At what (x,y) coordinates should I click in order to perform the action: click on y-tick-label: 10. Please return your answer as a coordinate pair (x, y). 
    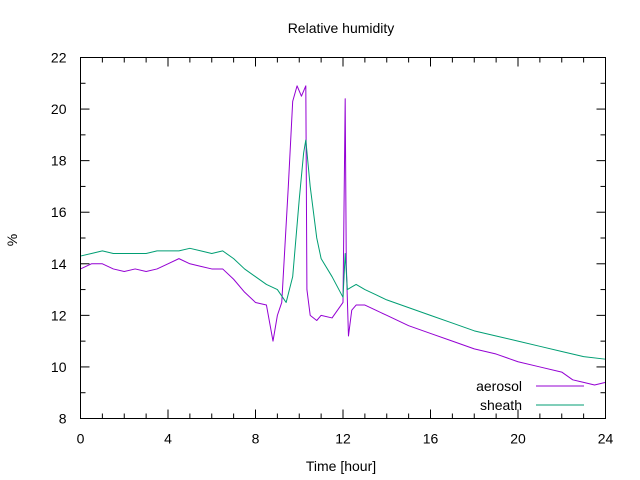
    Looking at the image, I should click on (59, 367).